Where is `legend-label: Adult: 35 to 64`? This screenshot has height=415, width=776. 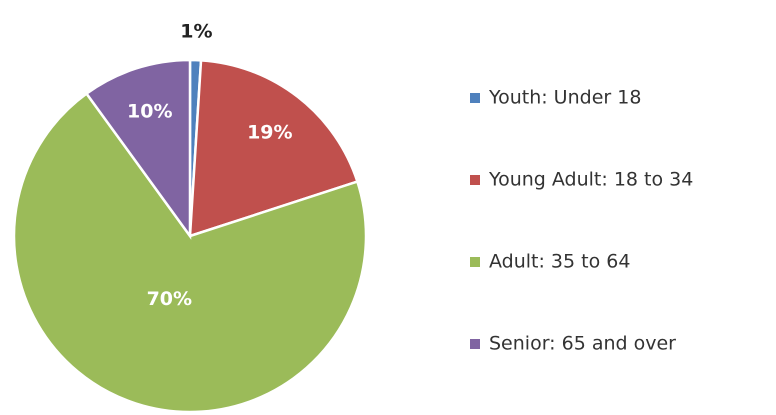
legend-label: Adult: 35 to 64 is located at coordinates (559, 262).